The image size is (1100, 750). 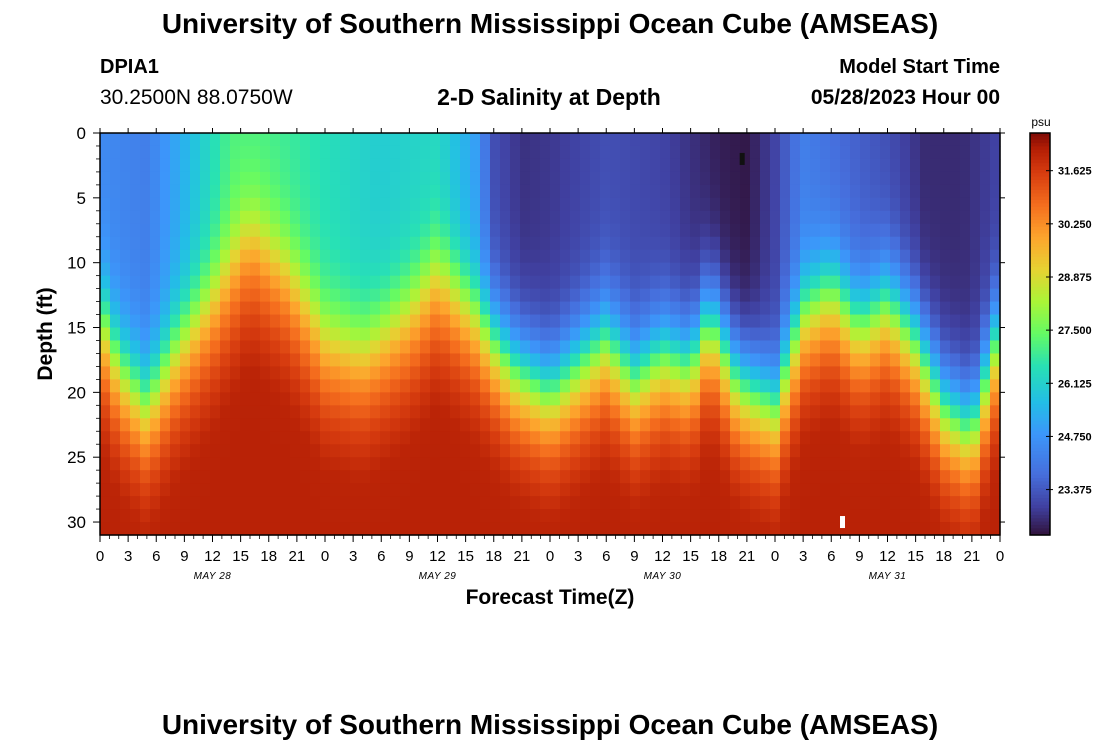 What do you see at coordinates (1000, 556) in the screenshot?
I see `x-tick-label: 0` at bounding box center [1000, 556].